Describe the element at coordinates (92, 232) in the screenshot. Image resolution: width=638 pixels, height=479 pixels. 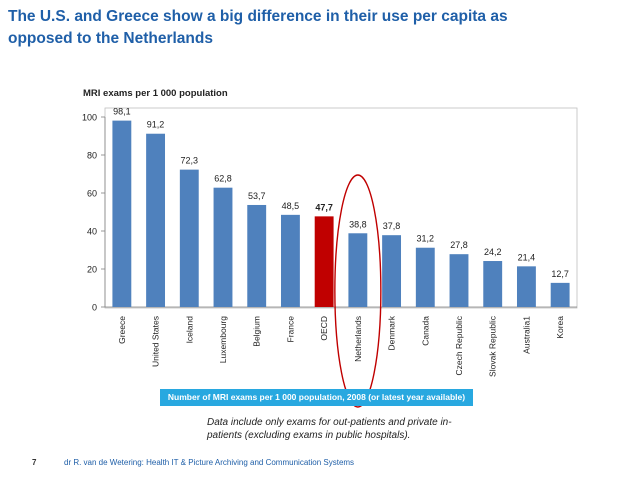
I see `y-tick-label: 40` at that location.